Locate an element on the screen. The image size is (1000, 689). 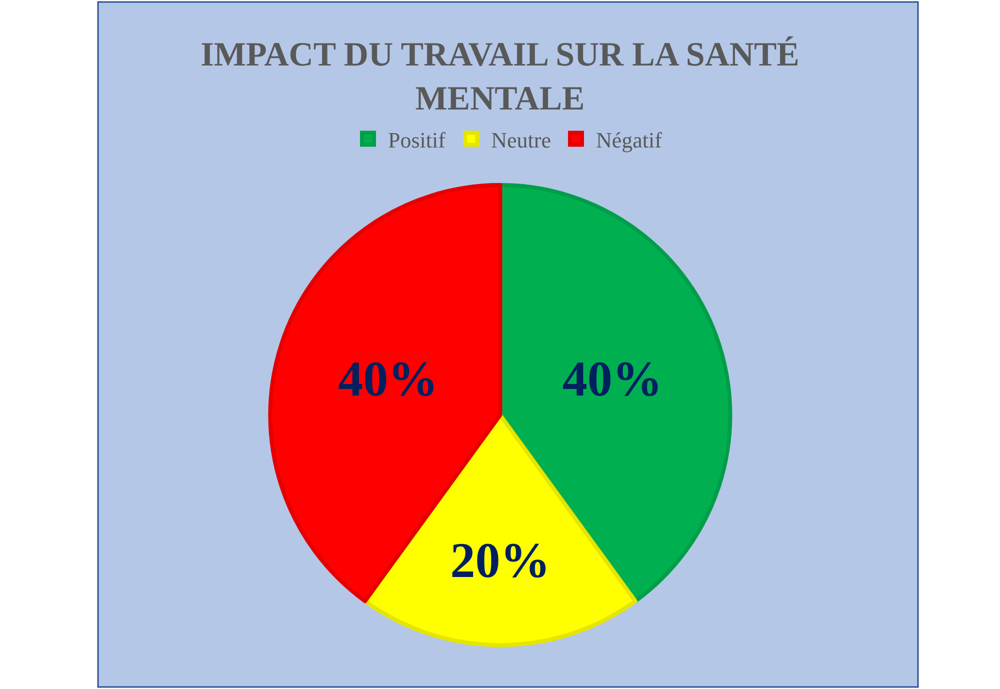
legend-label: Positif is located at coordinates (417, 139).